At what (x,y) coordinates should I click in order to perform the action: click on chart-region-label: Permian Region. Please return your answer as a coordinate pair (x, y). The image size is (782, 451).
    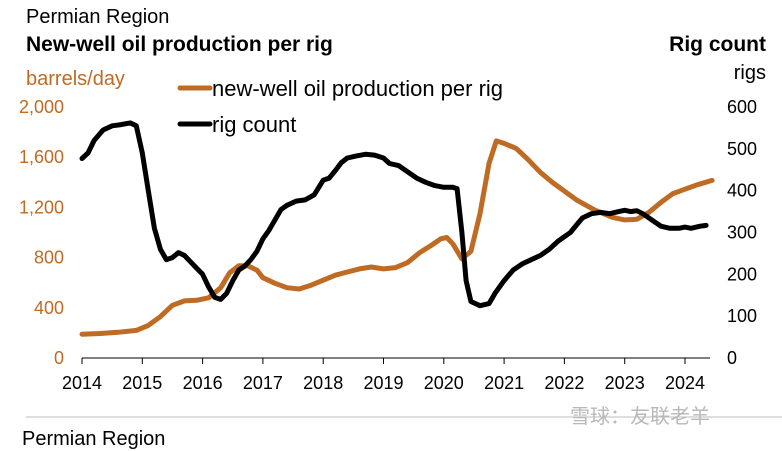
    Looking at the image, I should click on (98, 17).